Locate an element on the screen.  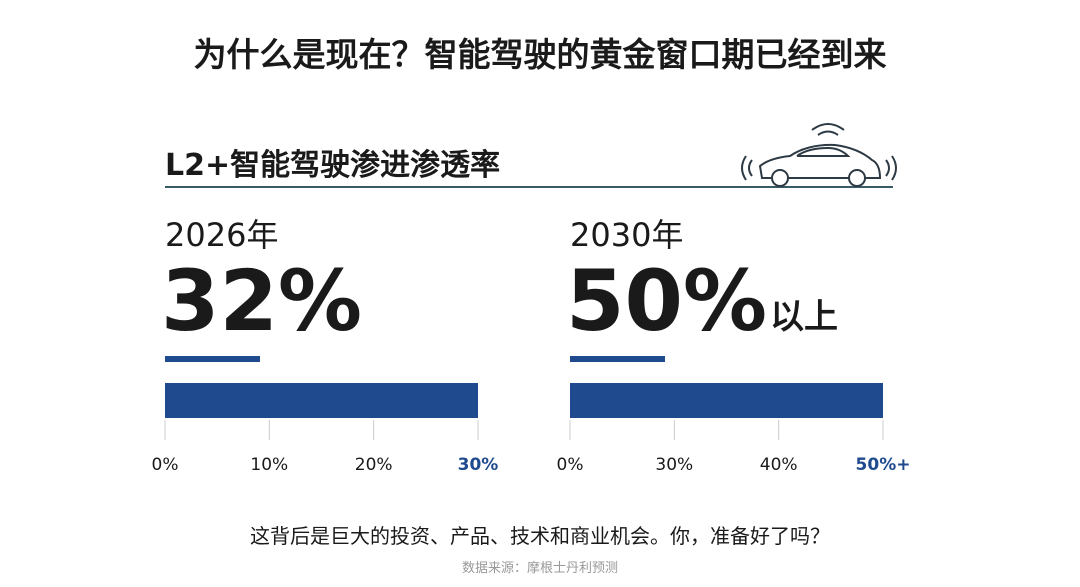
value-suffix: 以上 is located at coordinates (804, 317).